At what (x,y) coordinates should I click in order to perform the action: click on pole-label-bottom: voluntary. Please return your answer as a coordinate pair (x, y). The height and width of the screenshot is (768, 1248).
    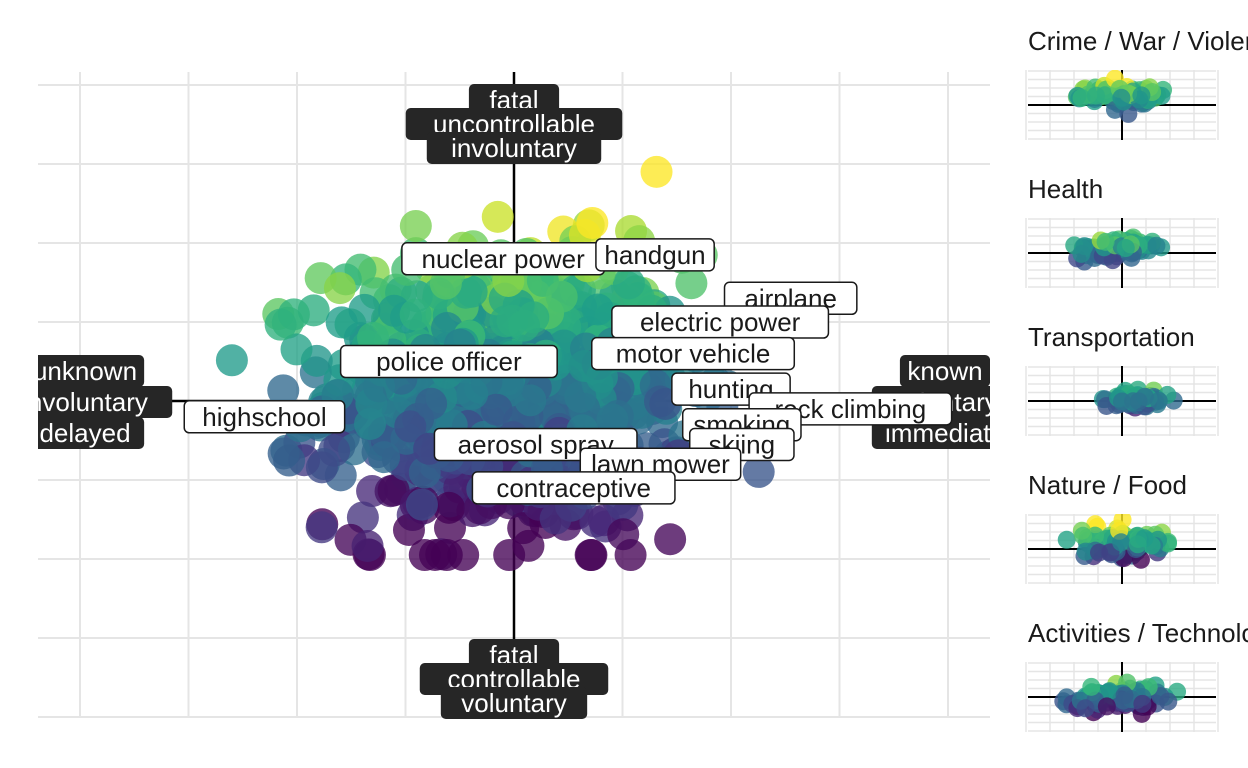
    Looking at the image, I should click on (514, 703).